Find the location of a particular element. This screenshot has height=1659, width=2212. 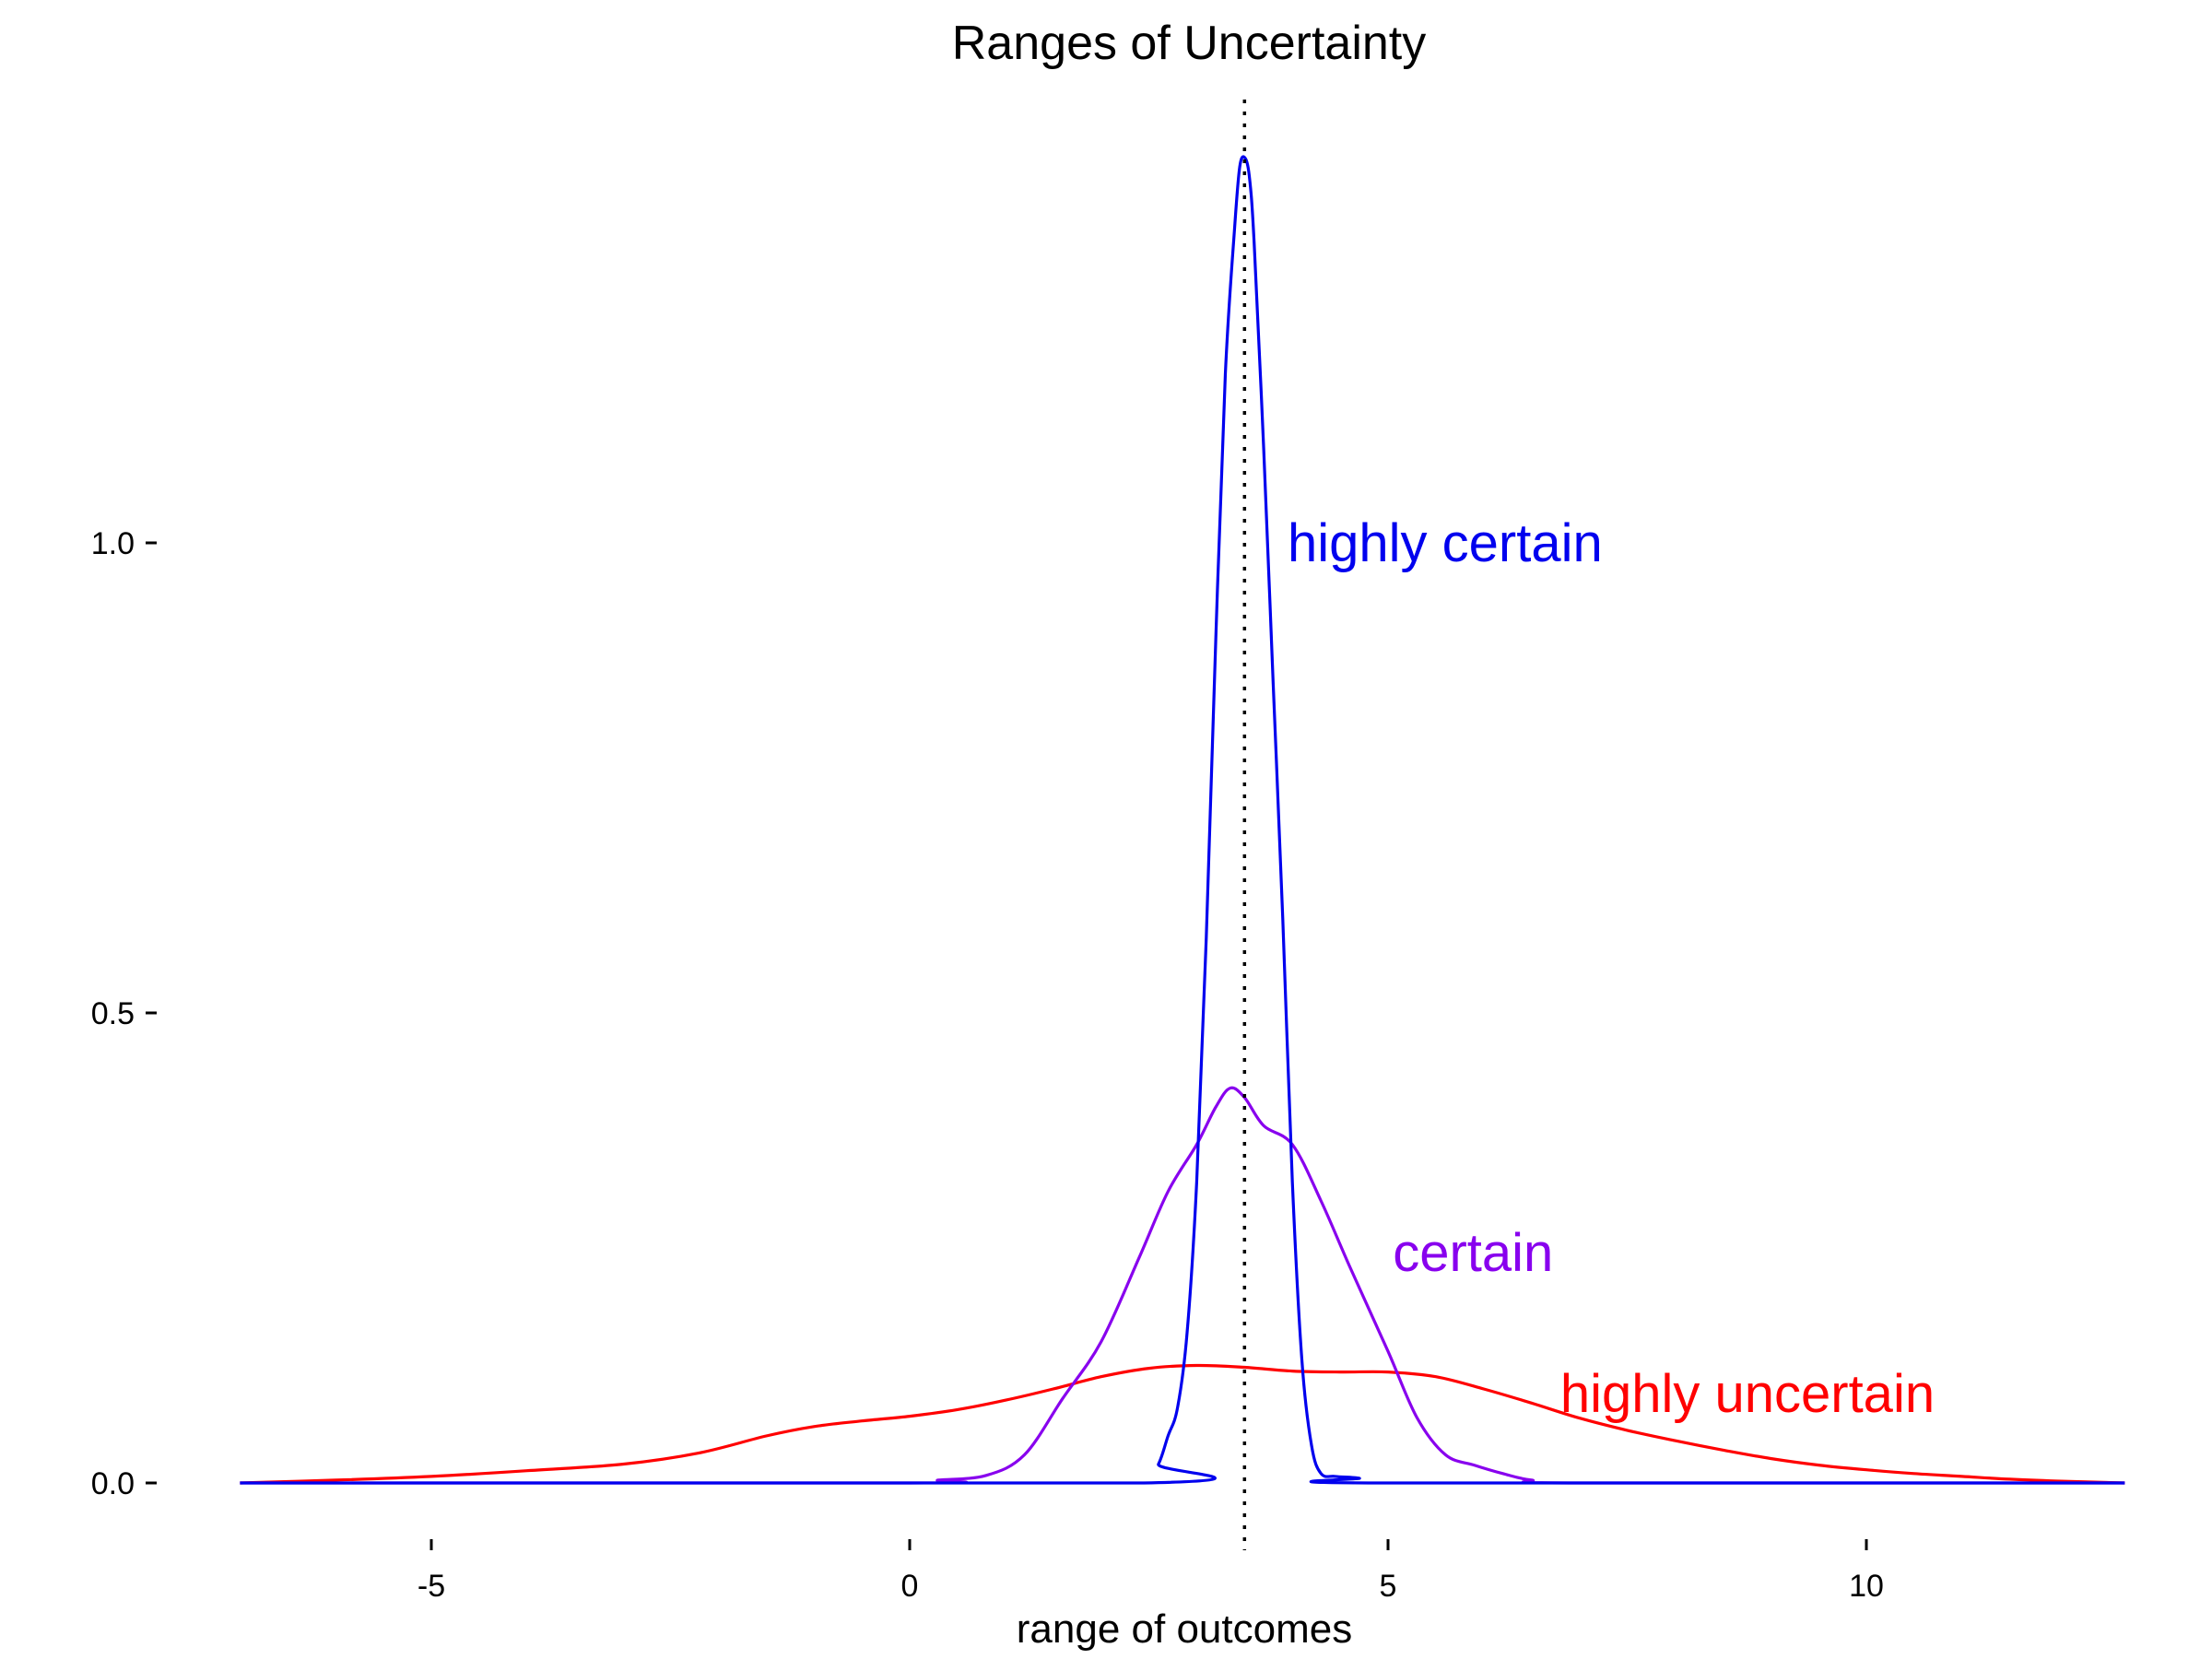

x-axis: -5 0 5 10 is located at coordinates (1151, 1571).